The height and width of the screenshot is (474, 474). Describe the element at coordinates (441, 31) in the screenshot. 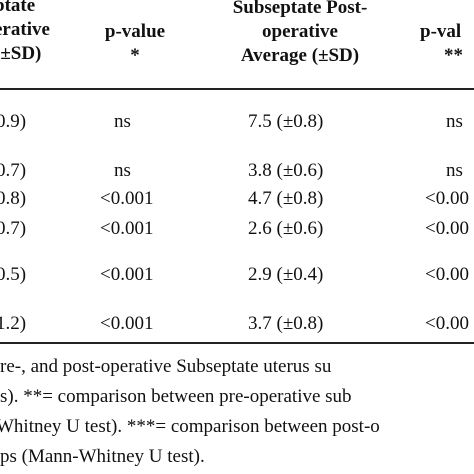

I see `header-col4-line1: p-val` at that location.